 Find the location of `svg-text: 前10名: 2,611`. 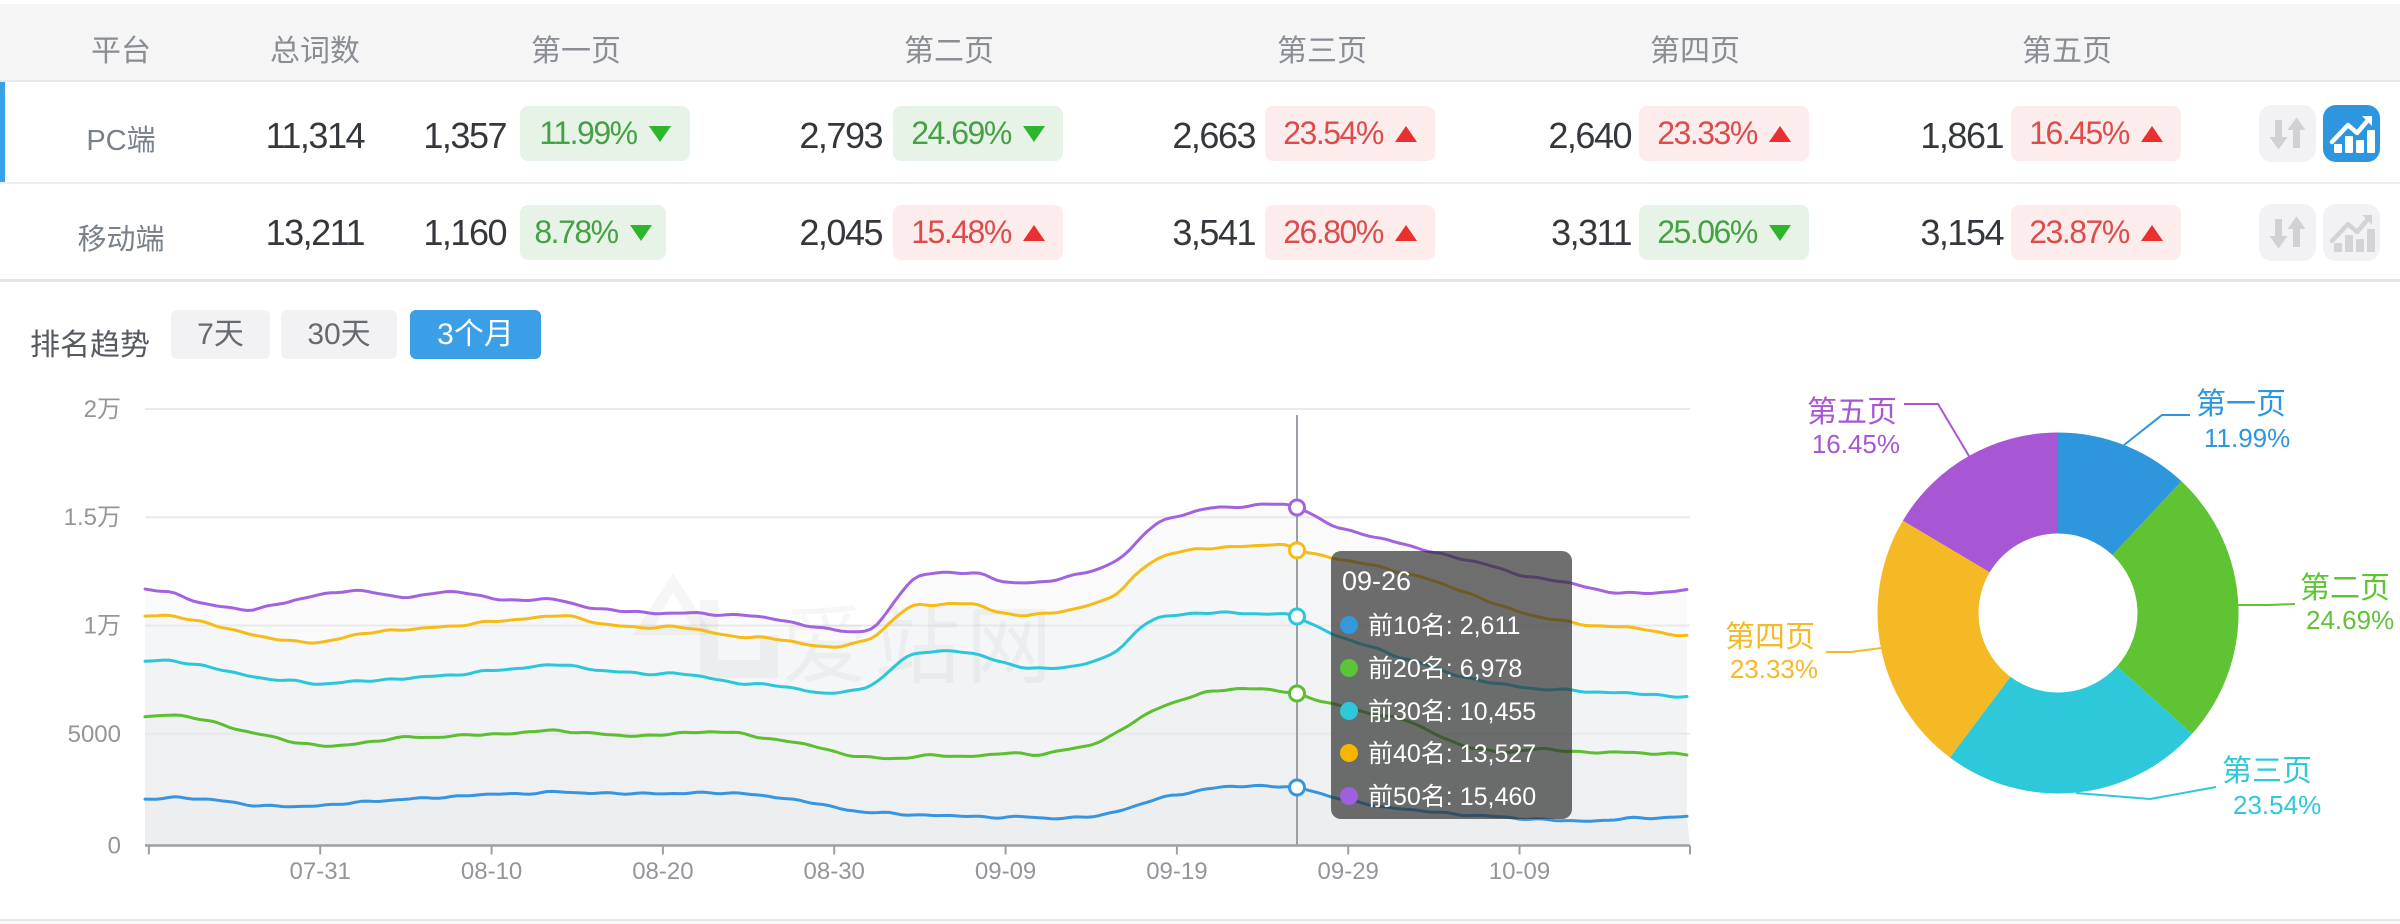

svg-text: 前10名: 2,611 is located at coordinates (1444, 626).